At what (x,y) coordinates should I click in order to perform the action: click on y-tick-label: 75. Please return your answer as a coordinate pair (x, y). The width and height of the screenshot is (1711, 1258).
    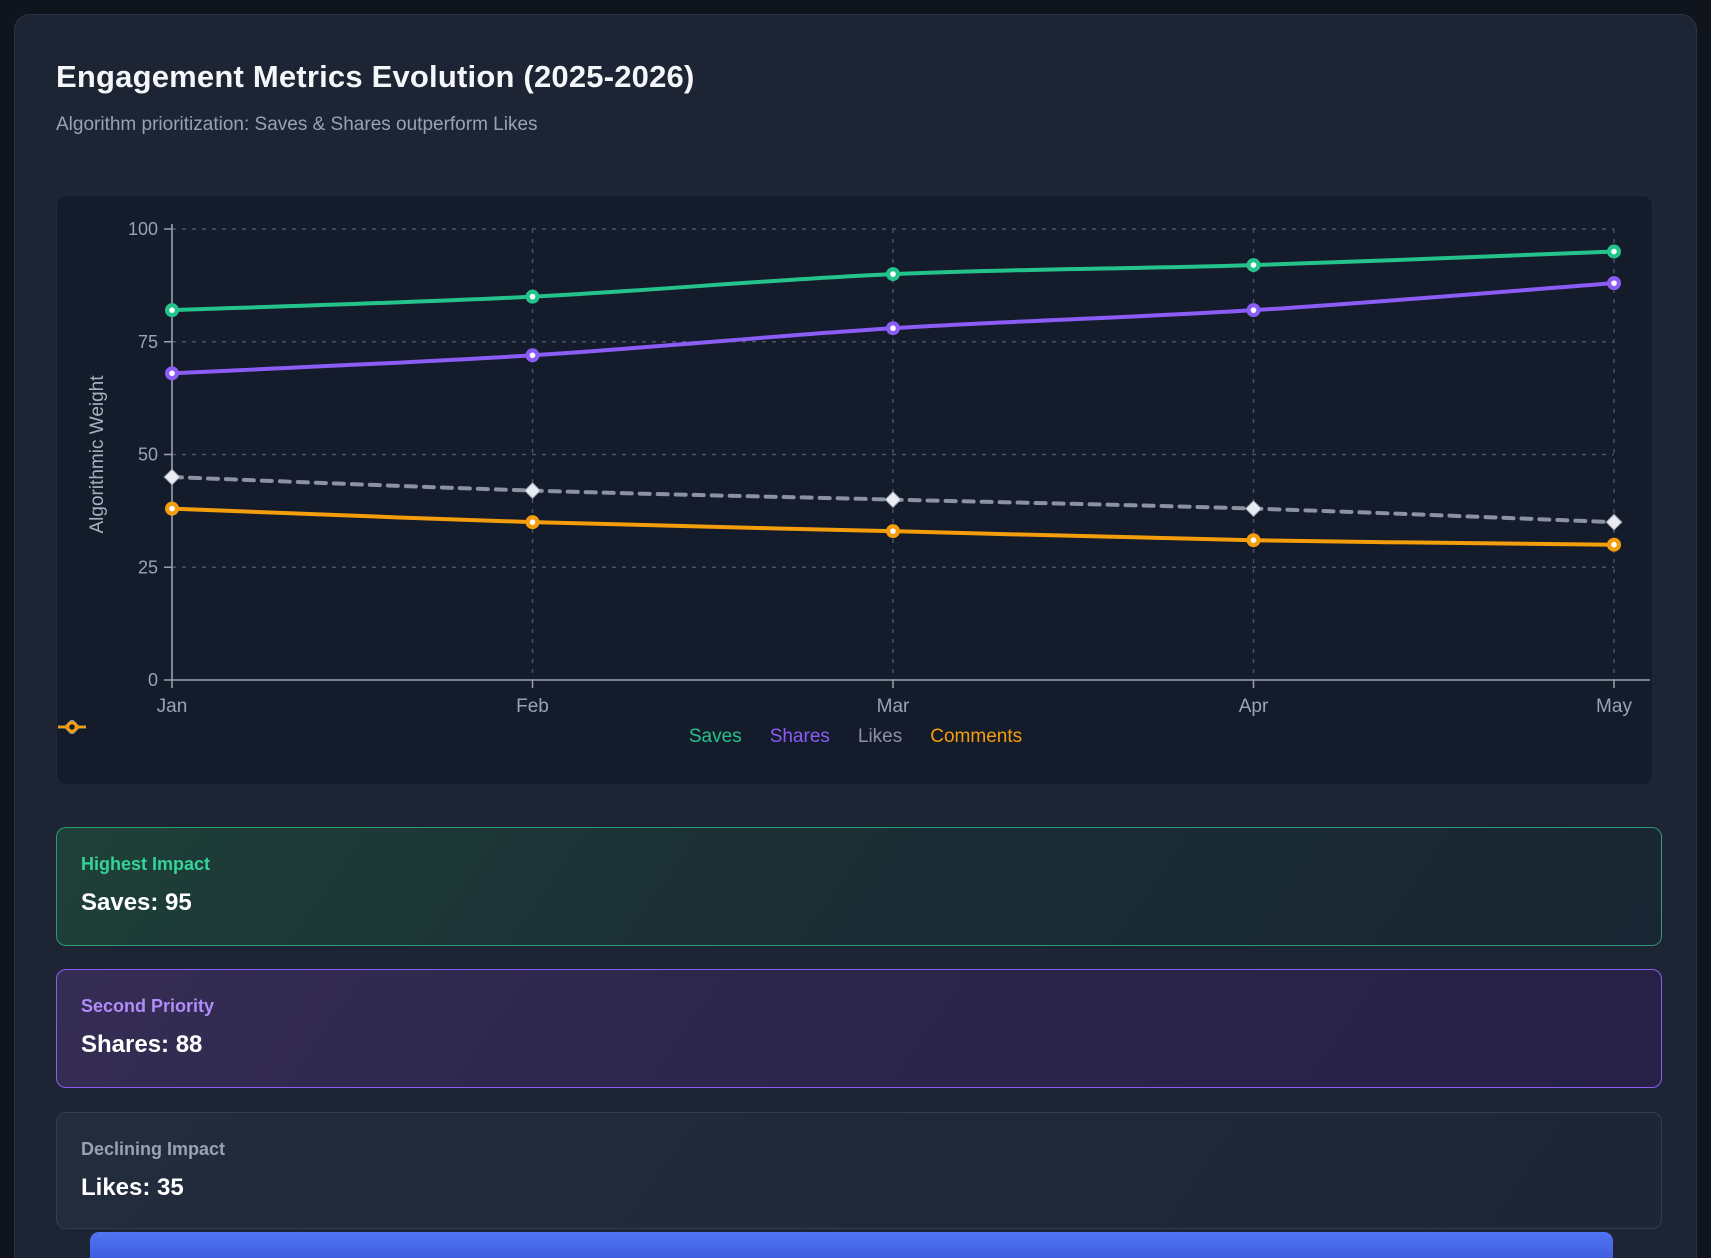
    Looking at the image, I should click on (148, 342).